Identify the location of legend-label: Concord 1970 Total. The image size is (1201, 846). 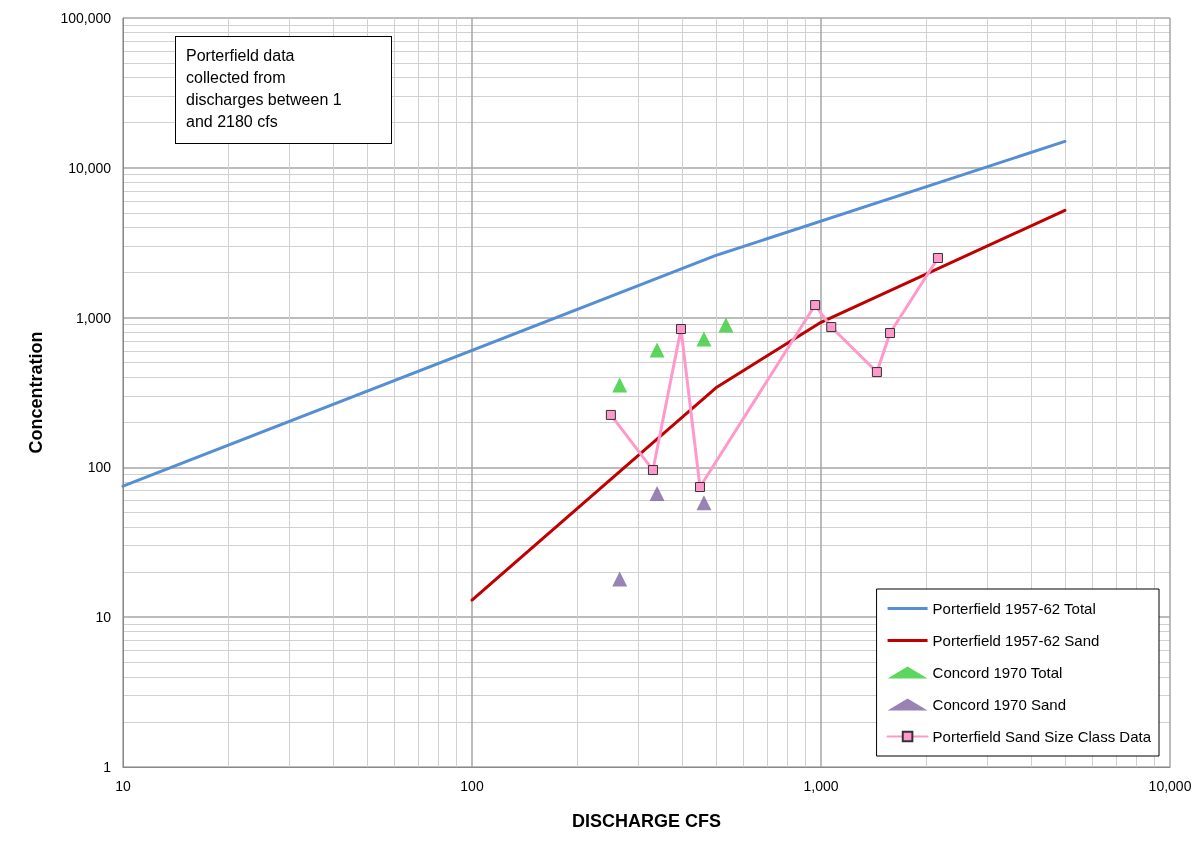
(997, 672).